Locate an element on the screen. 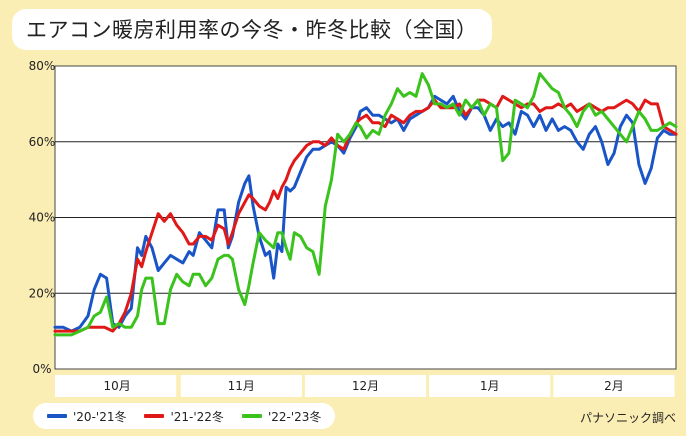 Image resolution: width=686 pixels, height=436 pixels. legend-item-1: '20-'21冬 is located at coordinates (86, 416).